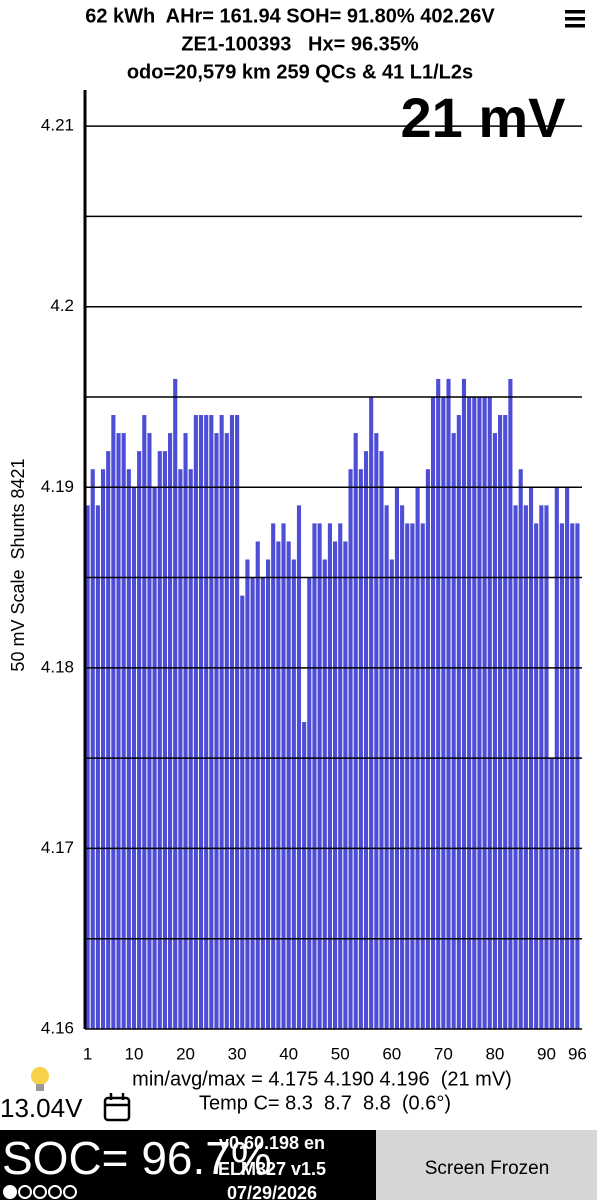 This screenshot has width=597, height=1200. I want to click on x-tick-label: 80, so click(494, 1053).